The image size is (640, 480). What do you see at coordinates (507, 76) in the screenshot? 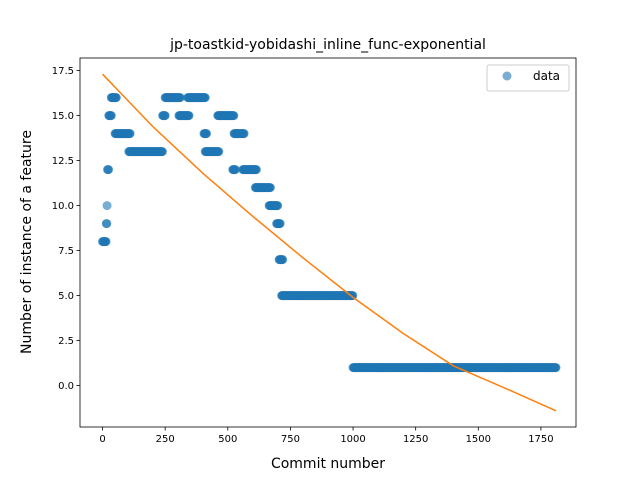
I see `legend-marker-data` at bounding box center [507, 76].